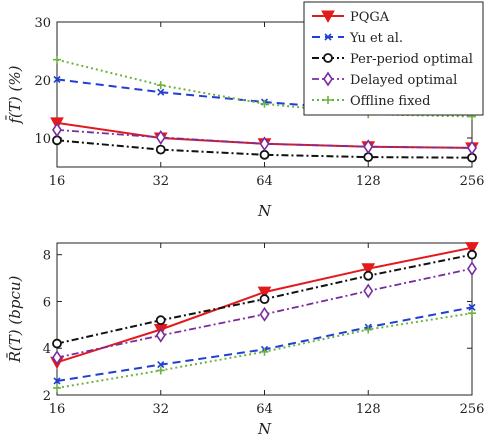 This screenshot has height=439, width=486. I want to click on series-per-period-optimal, so click(264, 149).